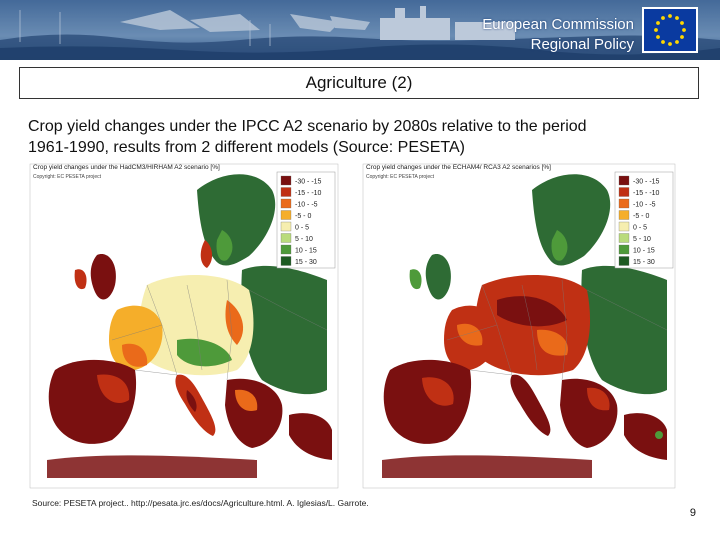  I want to click on legend-label-left: 10 - 15, so click(306, 251).